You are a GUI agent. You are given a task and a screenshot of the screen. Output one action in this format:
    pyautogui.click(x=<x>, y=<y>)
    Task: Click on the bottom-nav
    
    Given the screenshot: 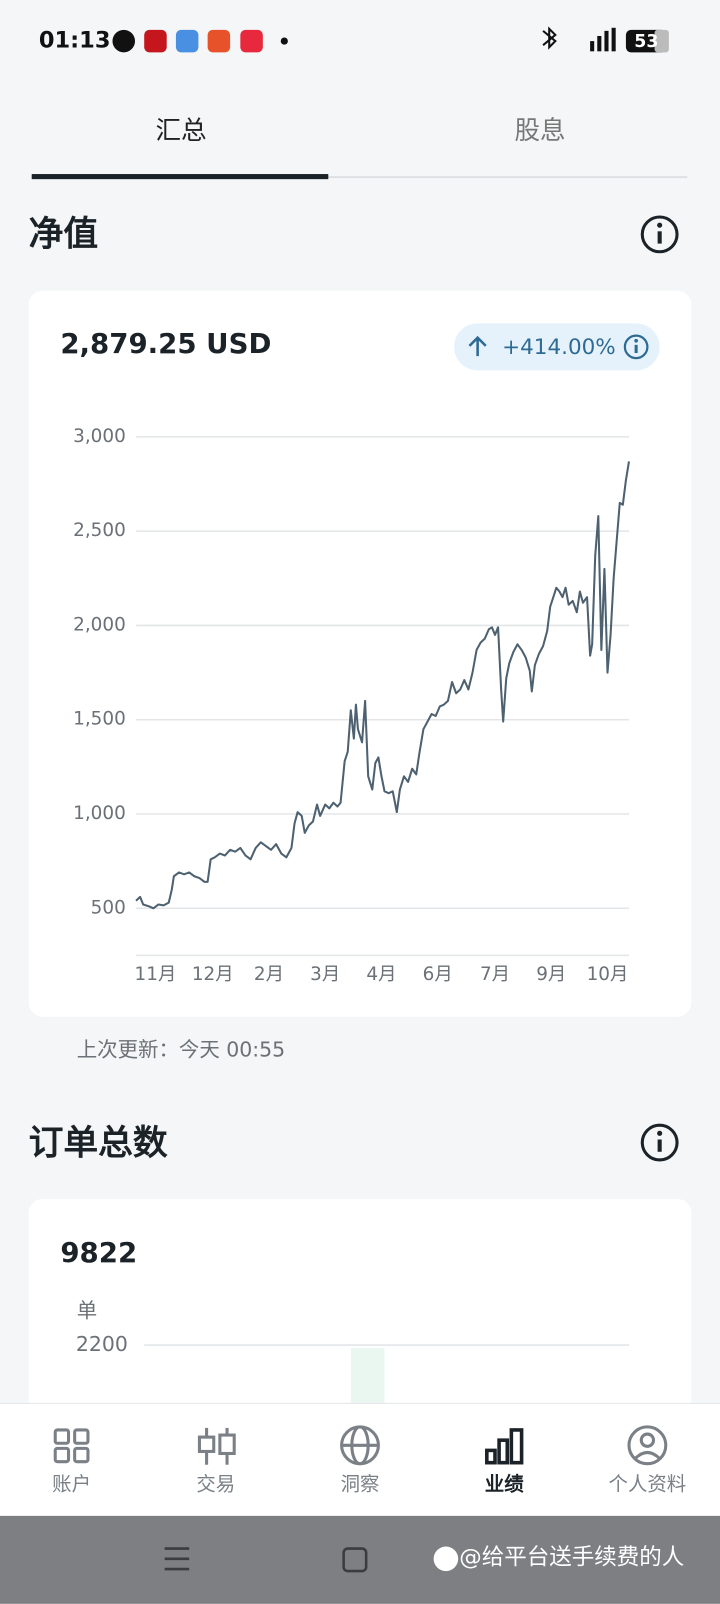 What is the action you would take?
    pyautogui.click(x=360, y=1459)
    